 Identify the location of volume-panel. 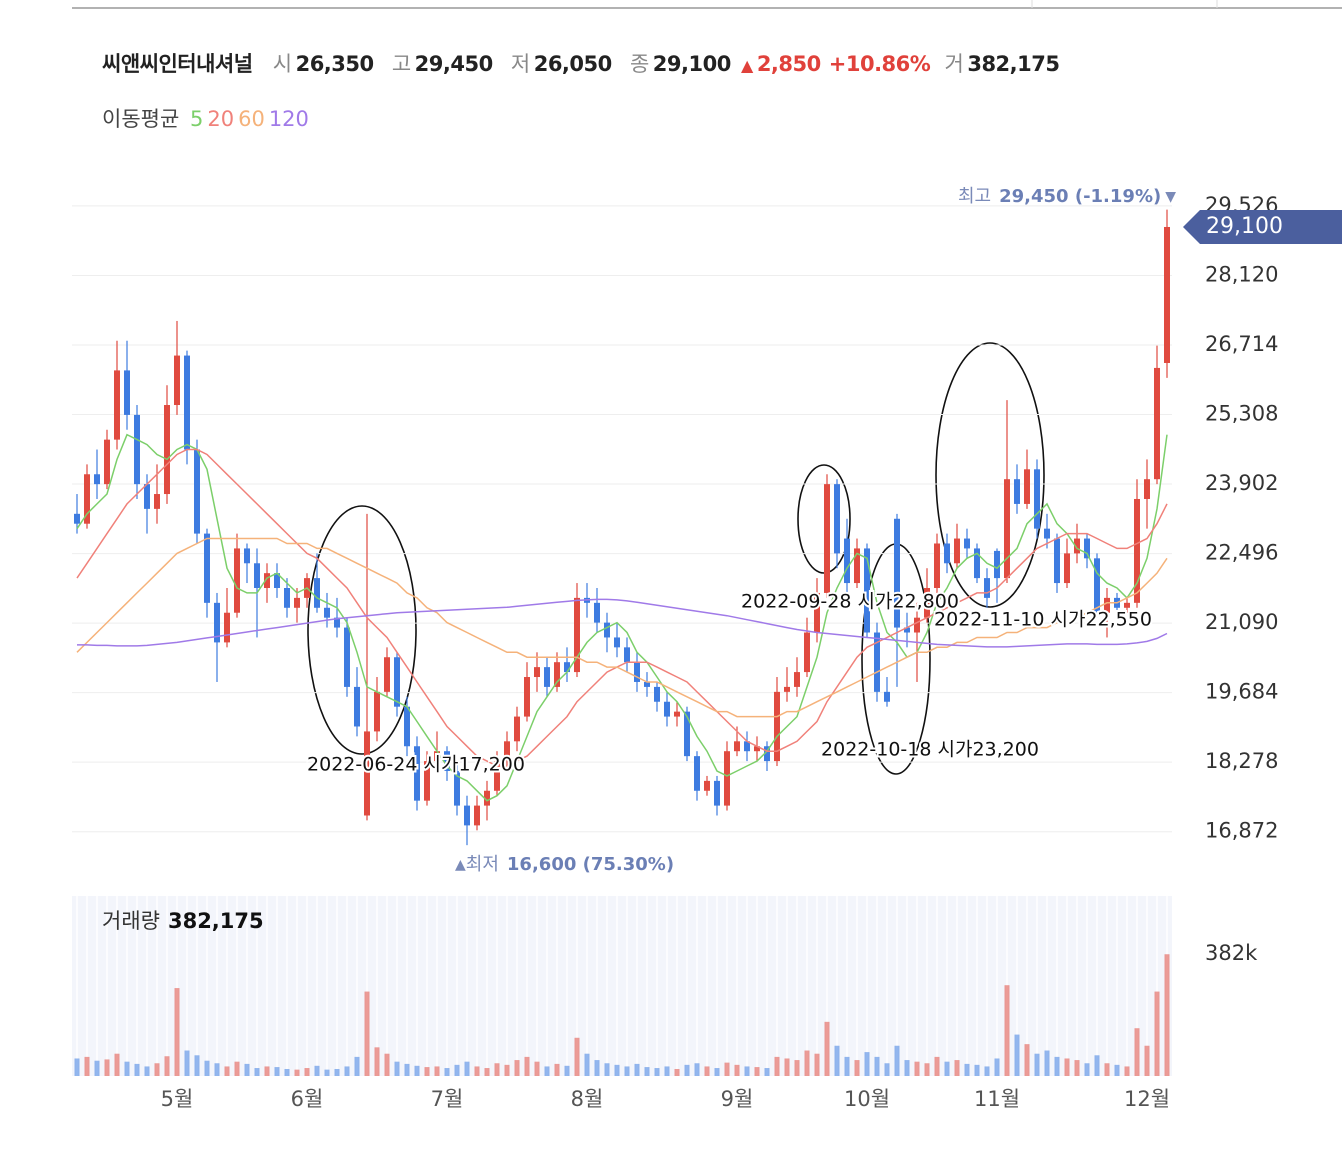
(622, 986).